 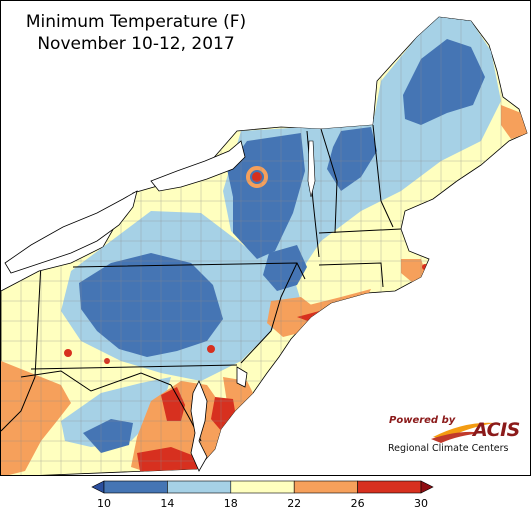 I want to click on zone-10-14-wv, so click(x=108, y=436).